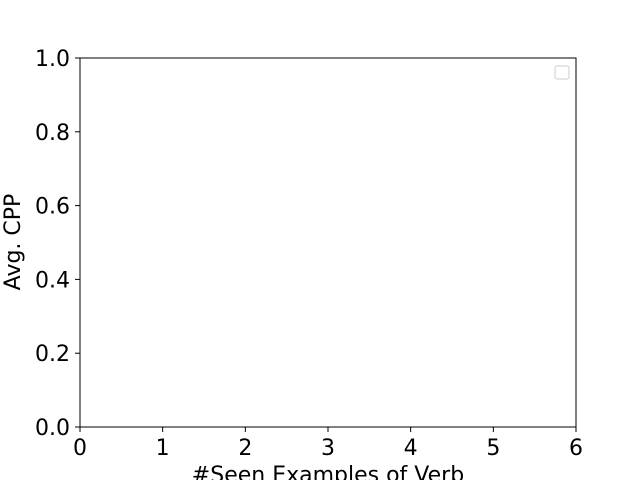 The image size is (640, 480). I want to click on x-tick-label: 3, so click(328, 448).